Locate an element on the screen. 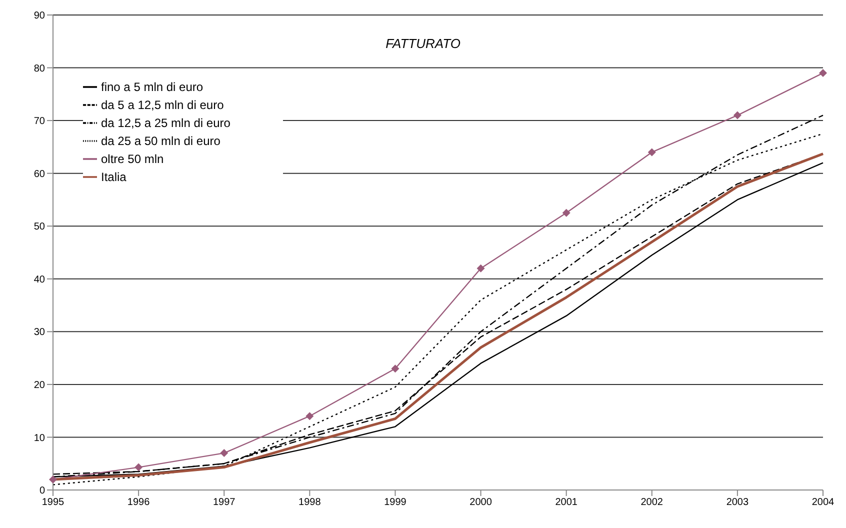 The width and height of the screenshot is (846, 528). x-tick-label: 2004 is located at coordinates (823, 502).